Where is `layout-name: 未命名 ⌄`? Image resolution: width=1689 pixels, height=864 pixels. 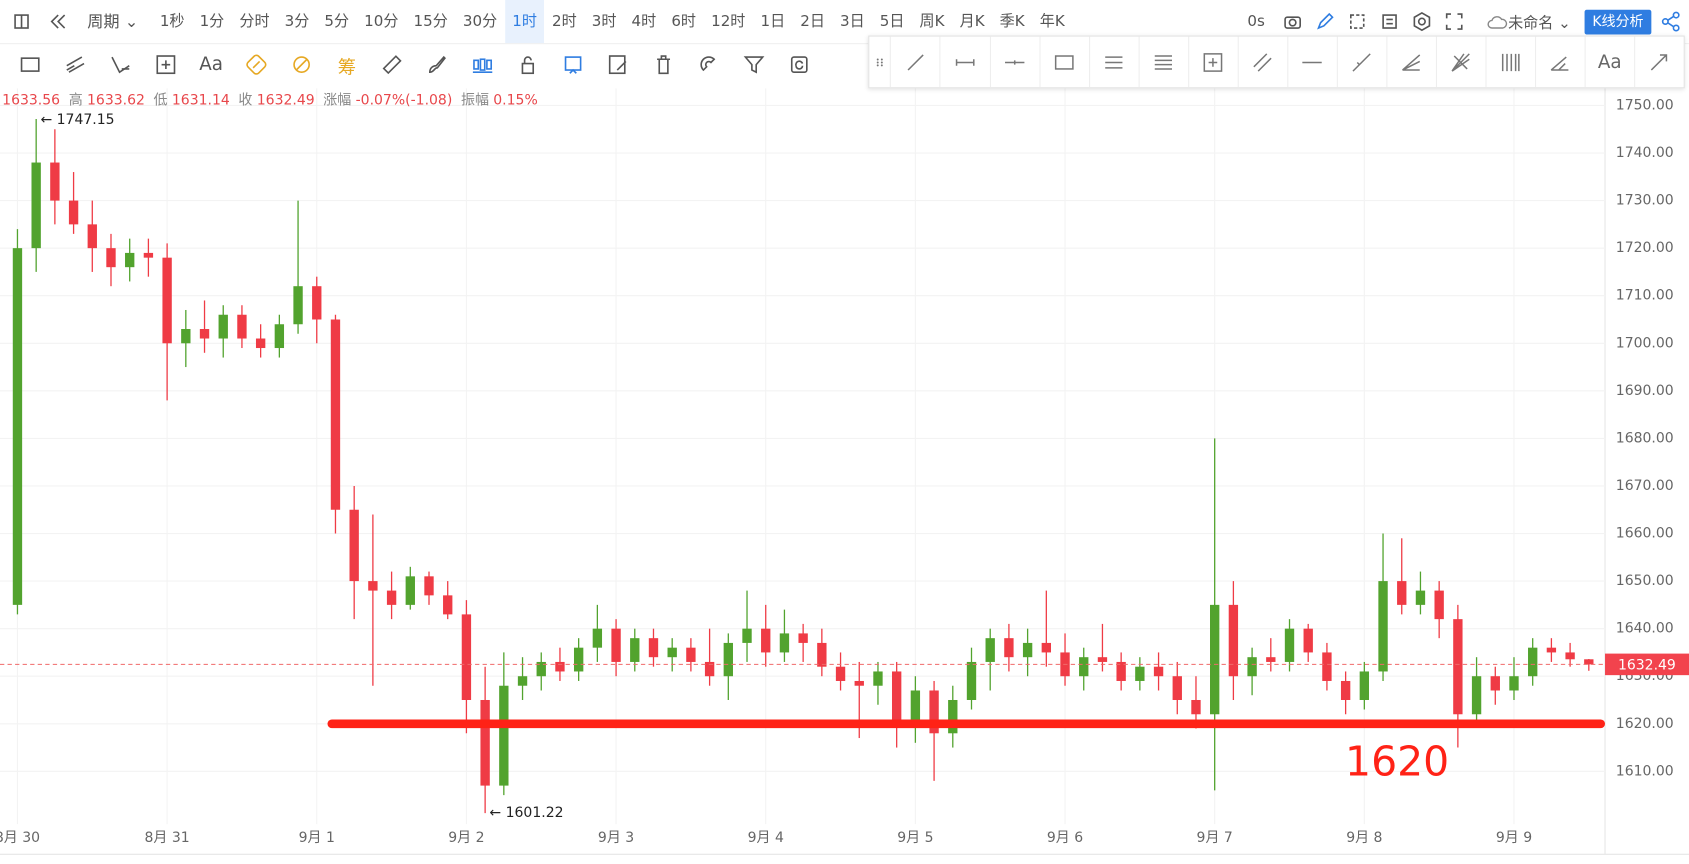 layout-name: 未命名 ⌄ is located at coordinates (1529, 23).